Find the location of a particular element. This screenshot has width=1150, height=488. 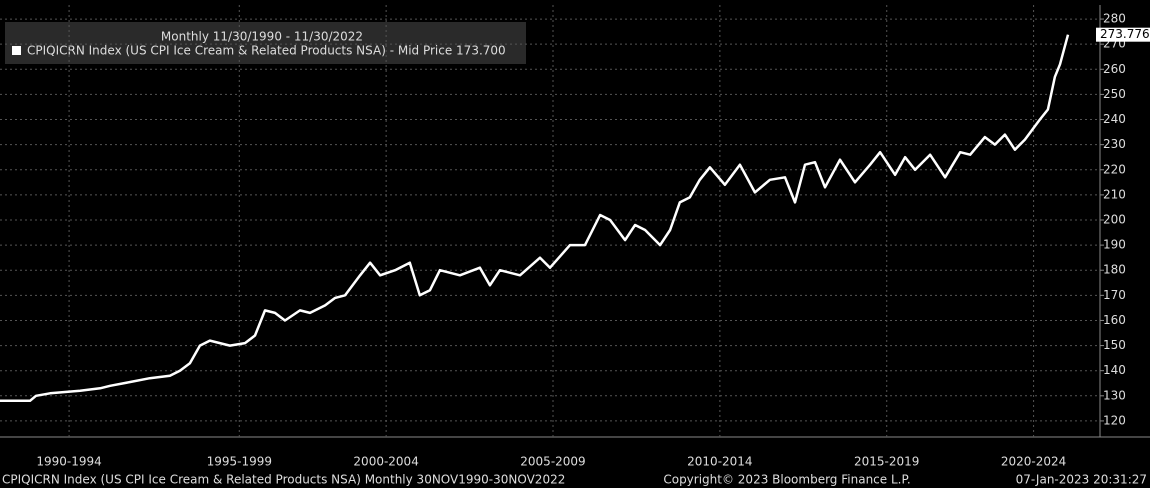

y-tick-label: 280 is located at coordinates (1114, 19).